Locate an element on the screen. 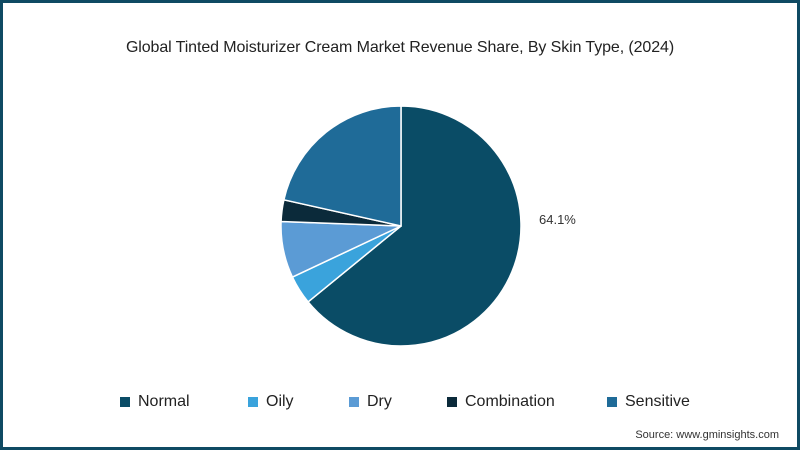  legend-label: Oily is located at coordinates (280, 401).